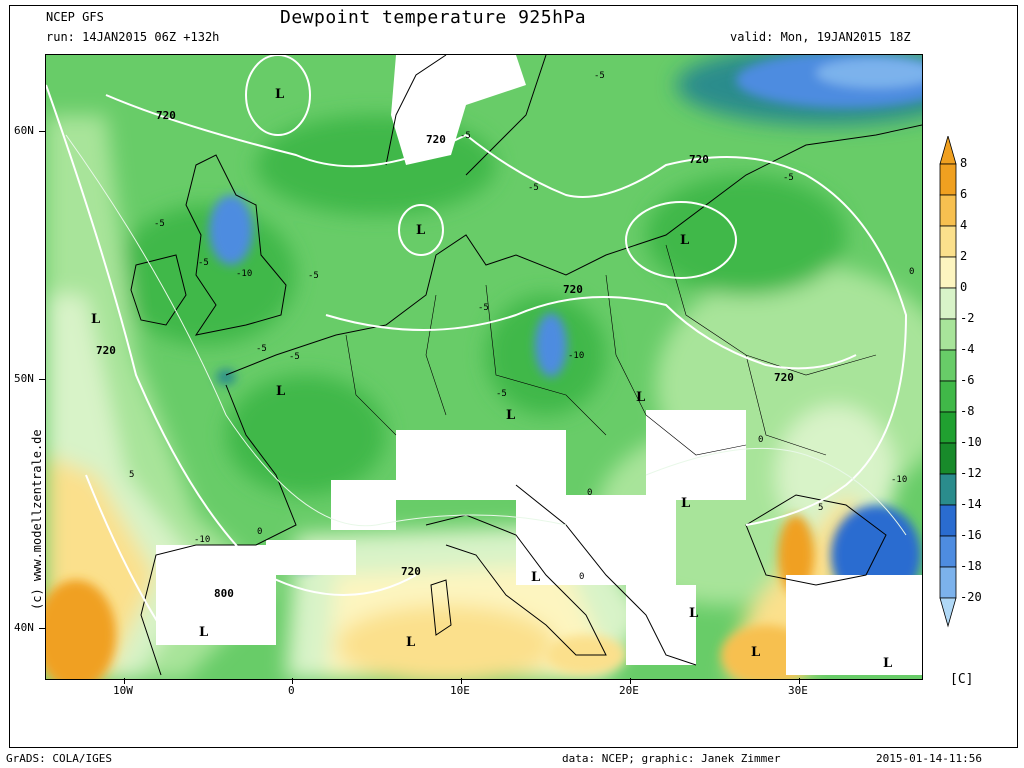 The height and width of the screenshot is (768, 1024). Describe the element at coordinates (133, 37) in the screenshot. I see `run-info: run: 14JAN2015 06Z +132h` at that location.